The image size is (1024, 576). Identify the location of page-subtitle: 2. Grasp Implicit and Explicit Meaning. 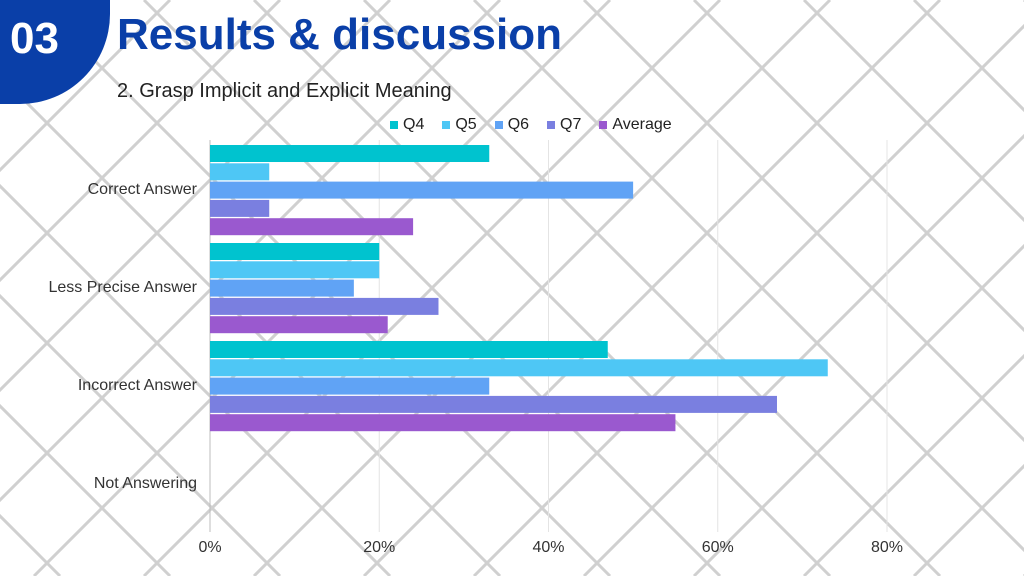
(284, 91).